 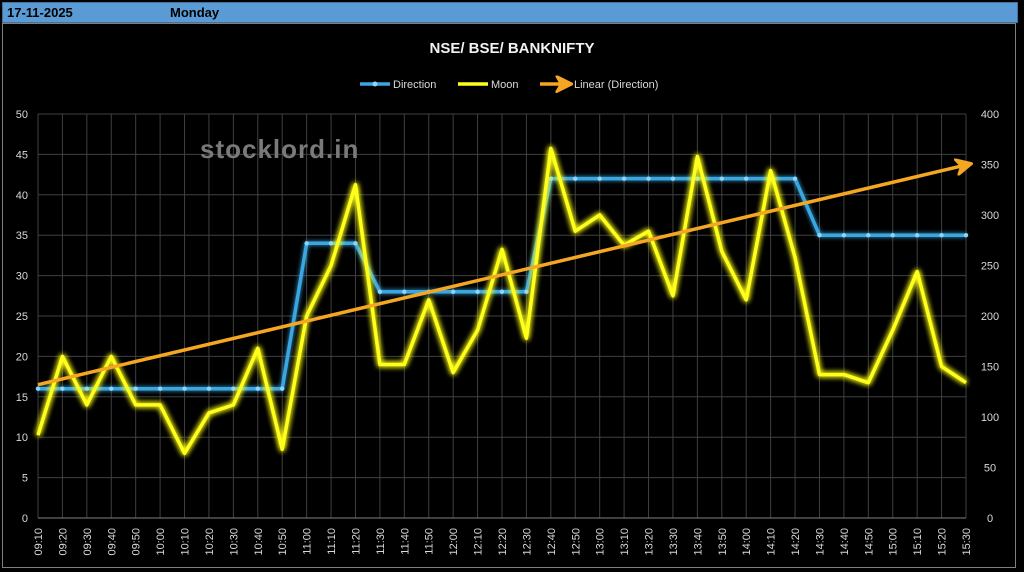 I want to click on header-date: 17-11-2025, so click(x=40, y=12).